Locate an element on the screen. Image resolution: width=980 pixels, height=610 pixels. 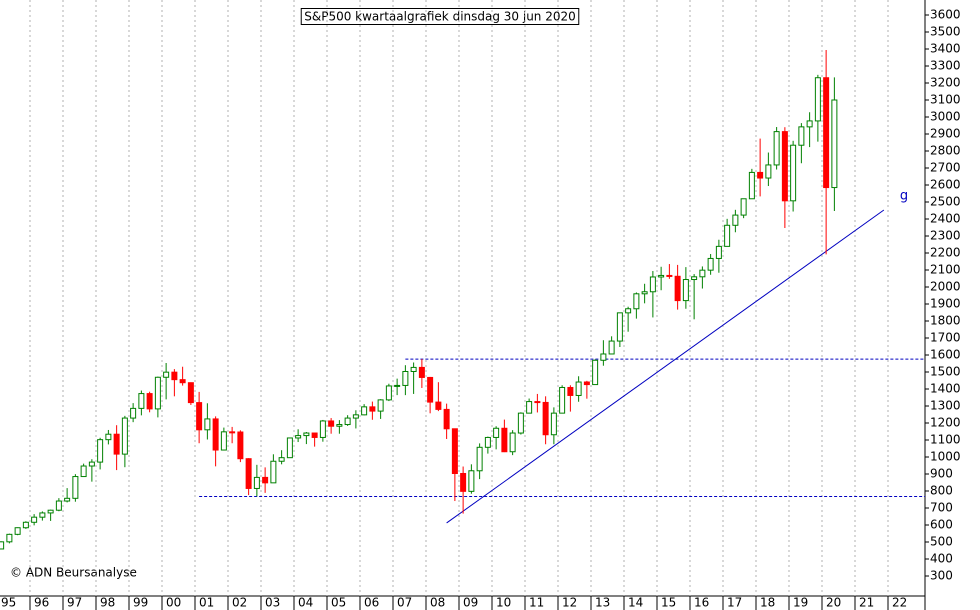
x-tick-label: 12 is located at coordinates (569, 603).